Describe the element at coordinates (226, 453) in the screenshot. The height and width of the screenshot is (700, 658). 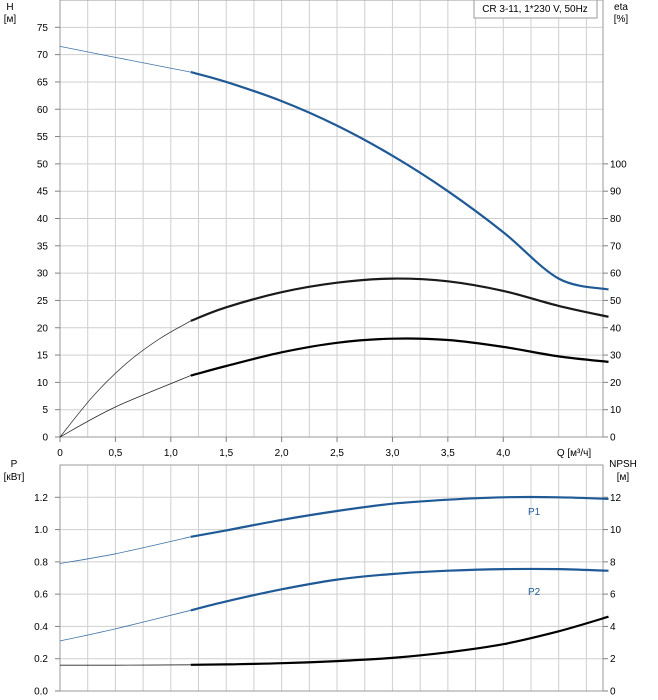
I see `x-tick-label: 1,5` at that location.